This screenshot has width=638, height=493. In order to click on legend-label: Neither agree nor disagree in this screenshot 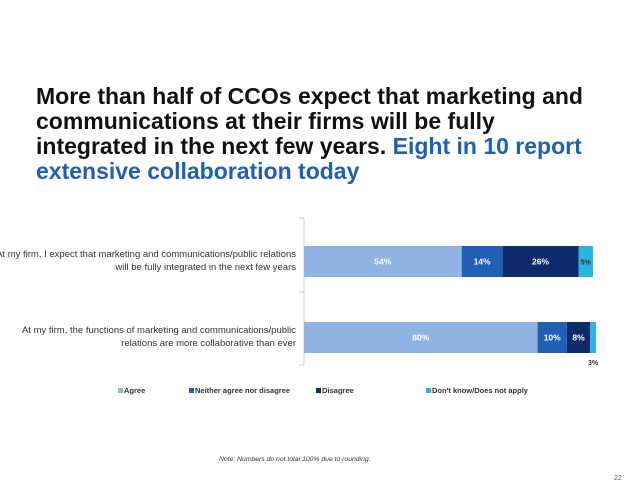, I will do `click(242, 390)`.